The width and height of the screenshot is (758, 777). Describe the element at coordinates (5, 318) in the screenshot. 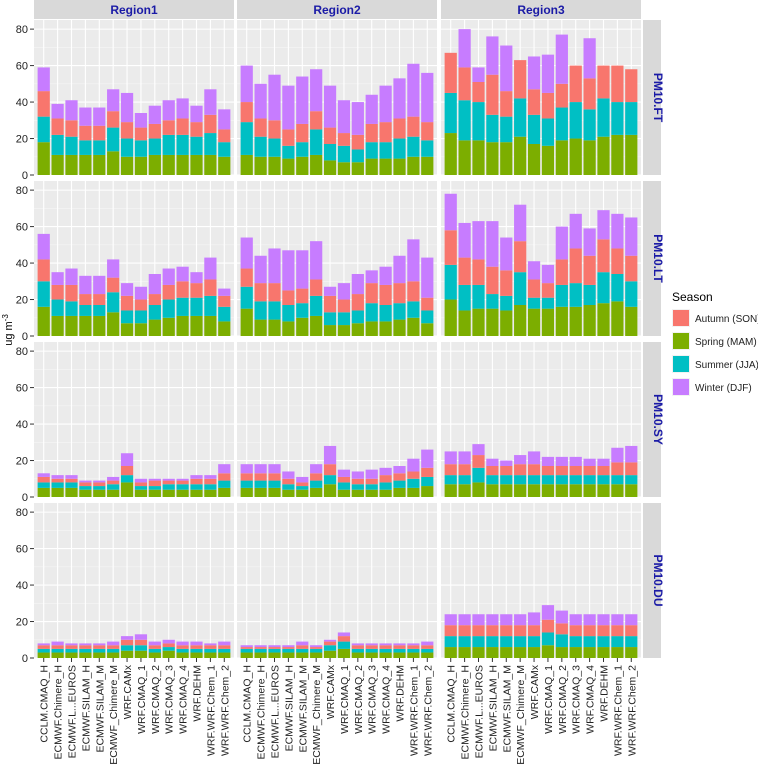

I see `y-axis-label-exponent: -3` at that location.